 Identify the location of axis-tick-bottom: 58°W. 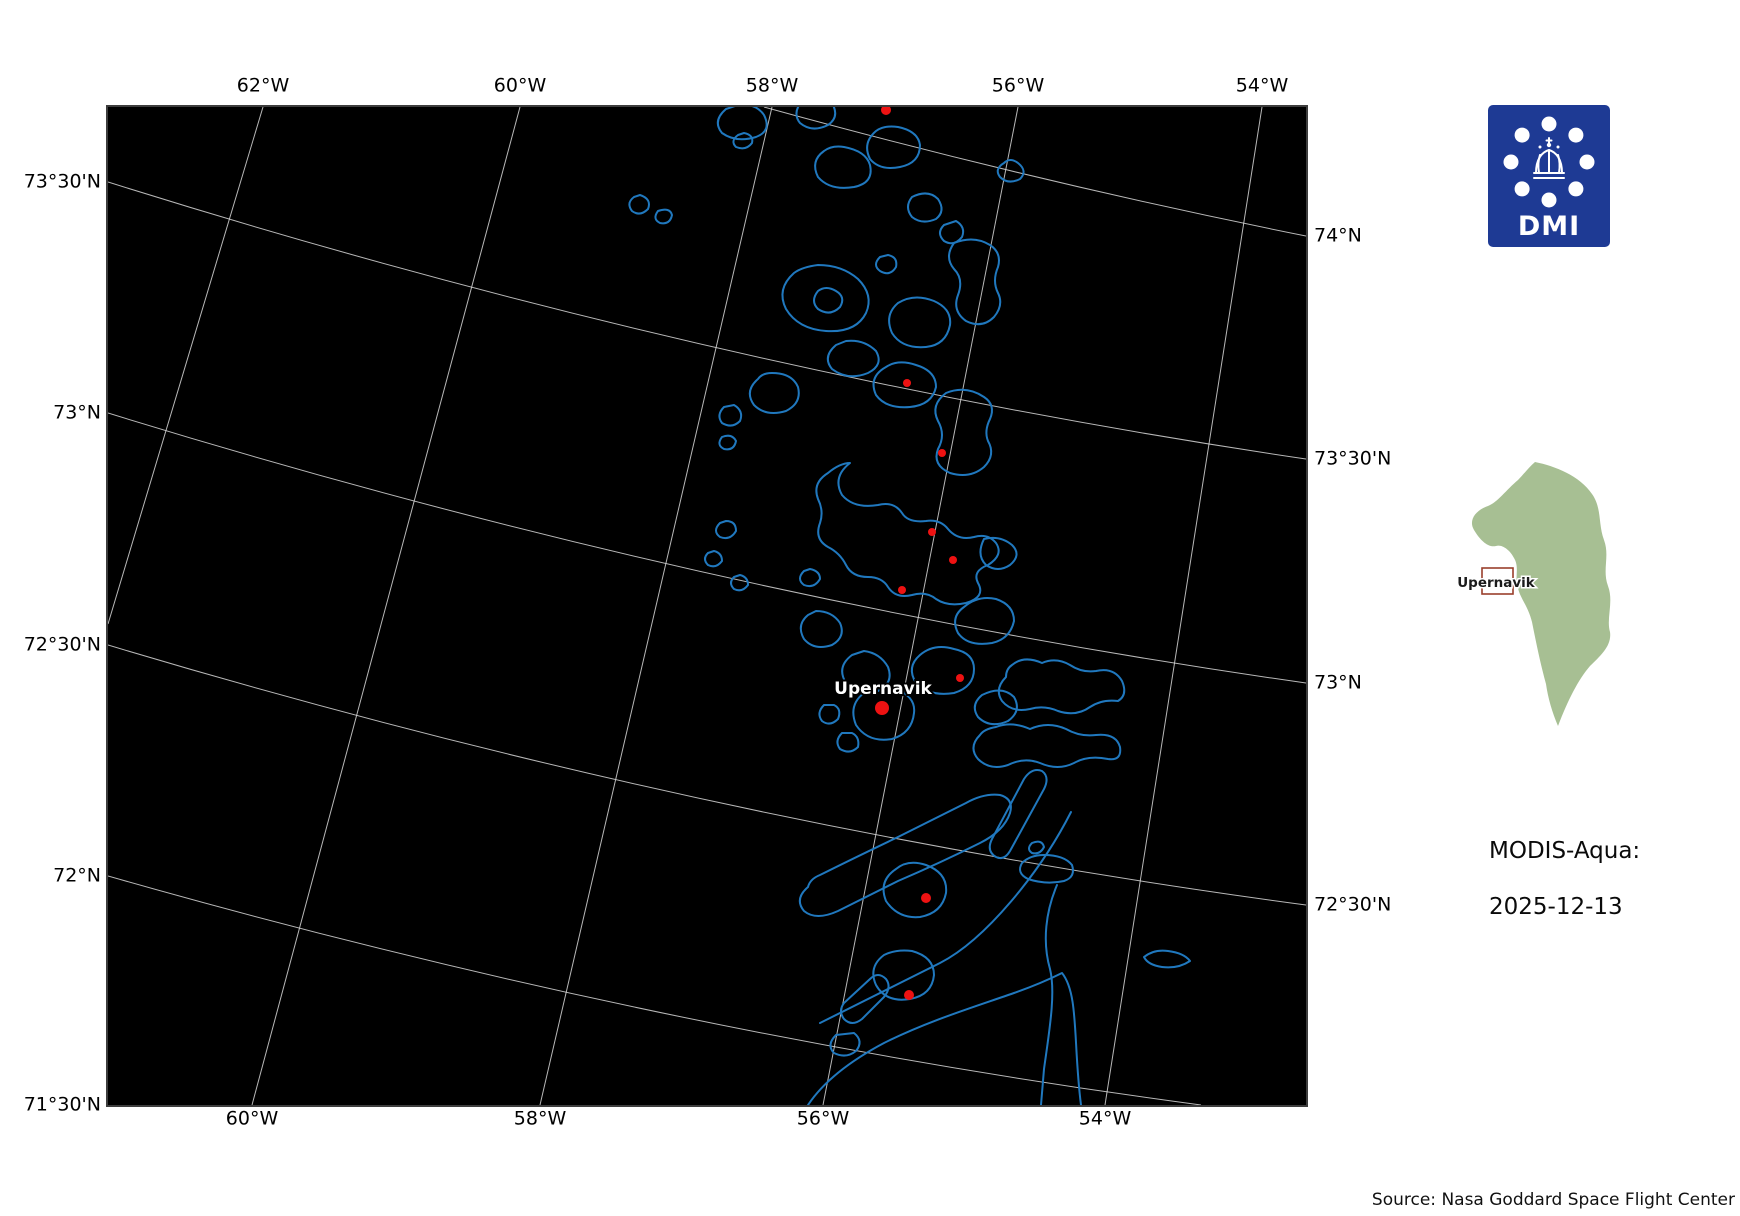
(540, 1118).